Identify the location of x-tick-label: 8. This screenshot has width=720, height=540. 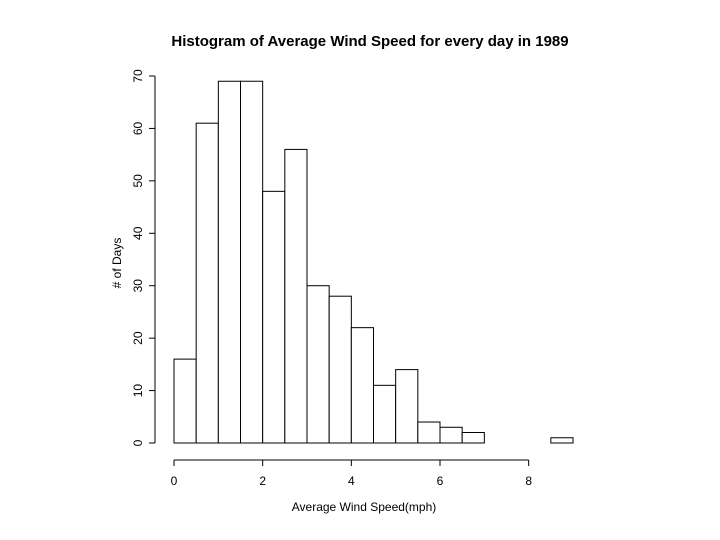
(528, 481).